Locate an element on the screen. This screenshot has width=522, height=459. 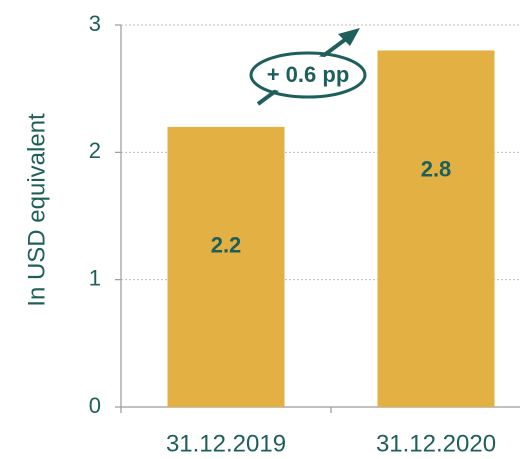
bar is located at coordinates (226, 266).